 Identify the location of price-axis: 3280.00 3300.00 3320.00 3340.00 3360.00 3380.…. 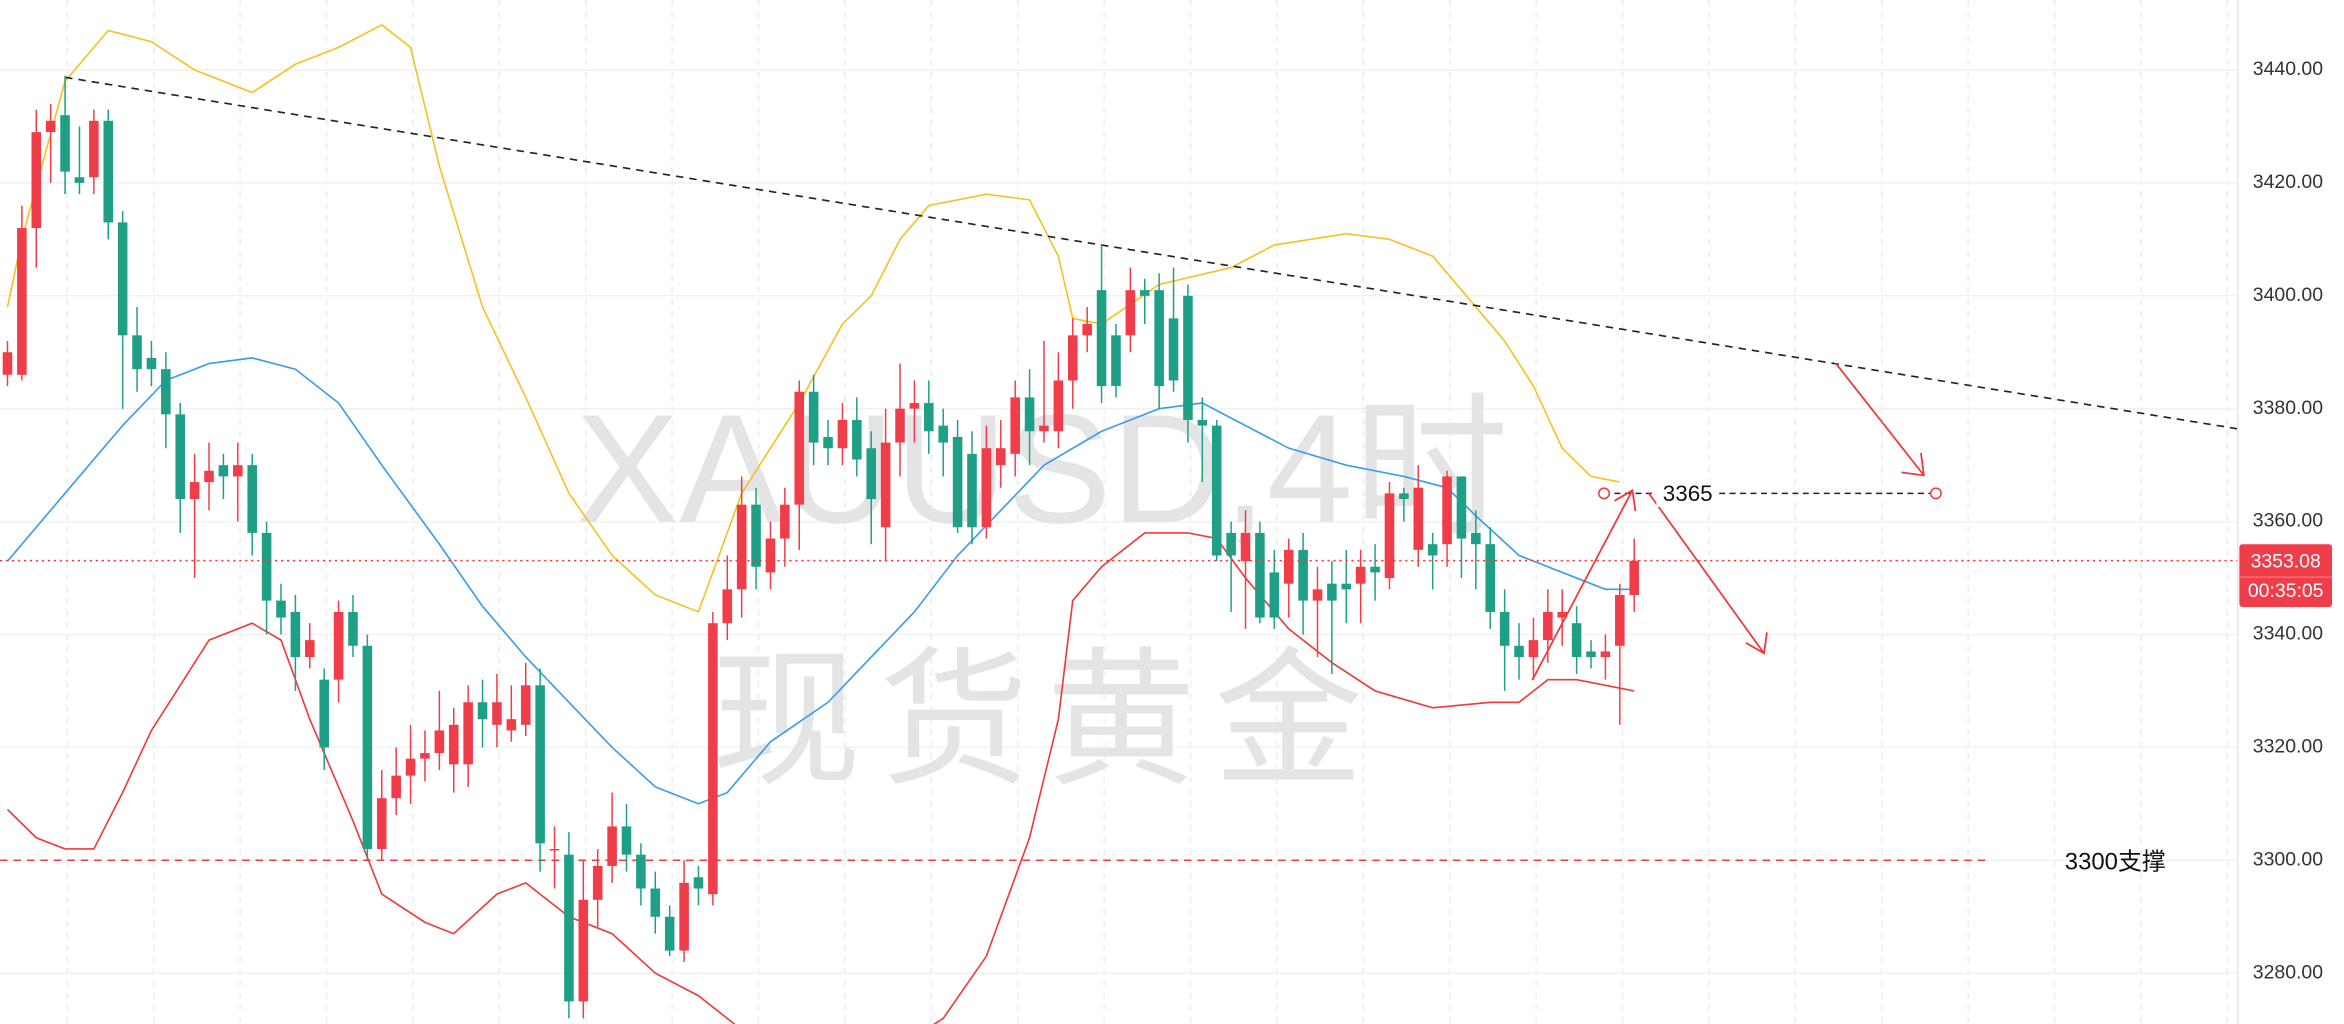
(2286, 520).